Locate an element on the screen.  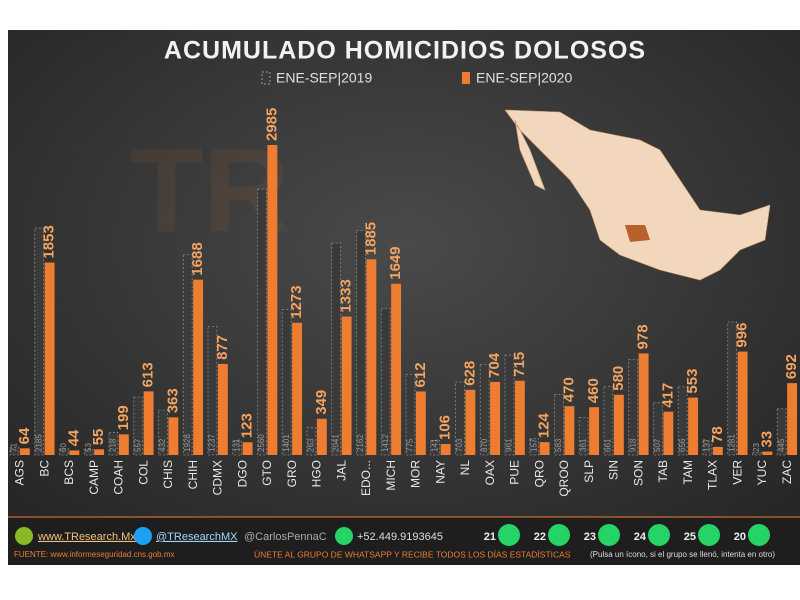
value-label-2019: 263 is located at coordinates (311, 445).